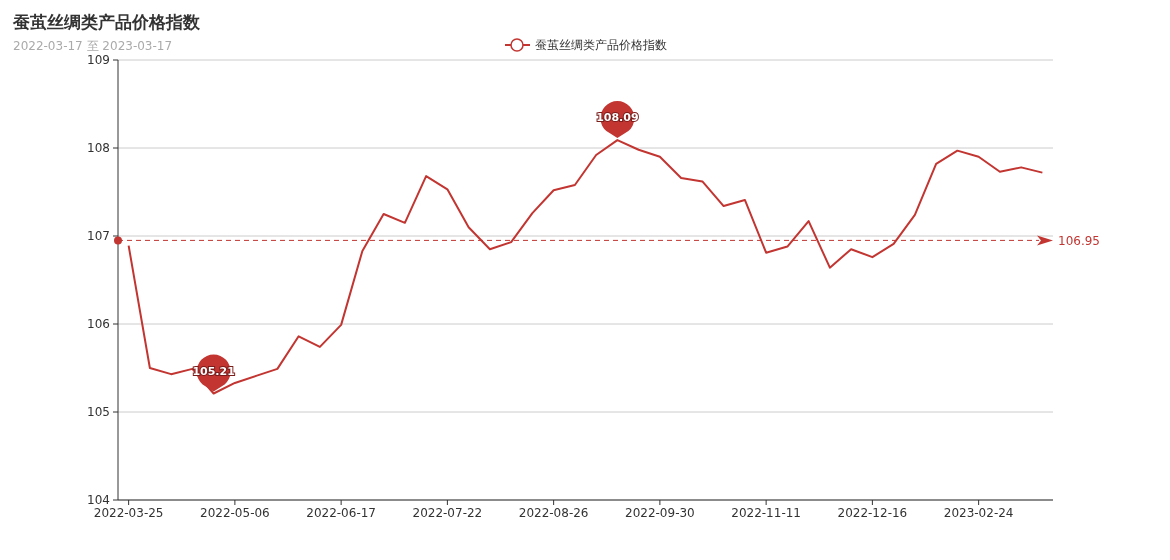 The width and height of the screenshot is (1170, 560). I want to click on y-tick-label: 108, so click(98, 148).